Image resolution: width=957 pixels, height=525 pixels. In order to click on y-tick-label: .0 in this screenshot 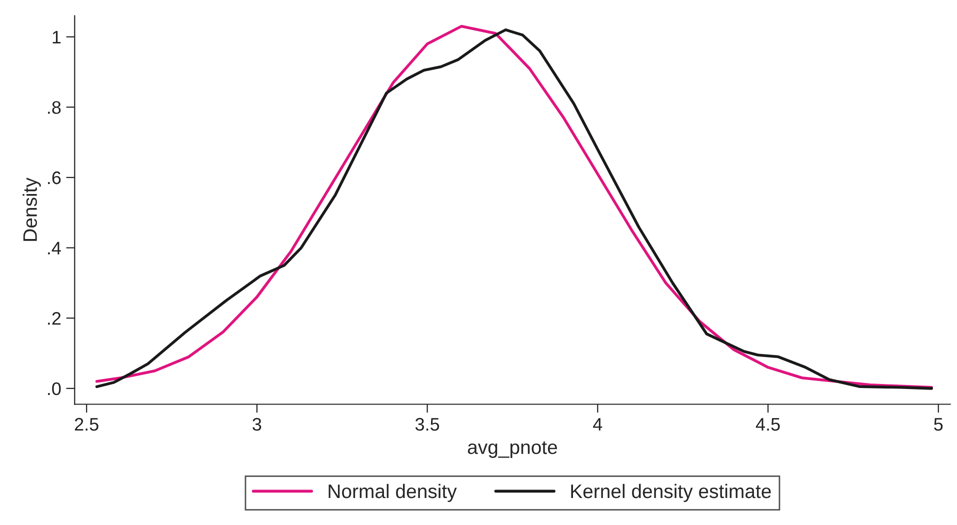, I will do `click(54, 389)`.